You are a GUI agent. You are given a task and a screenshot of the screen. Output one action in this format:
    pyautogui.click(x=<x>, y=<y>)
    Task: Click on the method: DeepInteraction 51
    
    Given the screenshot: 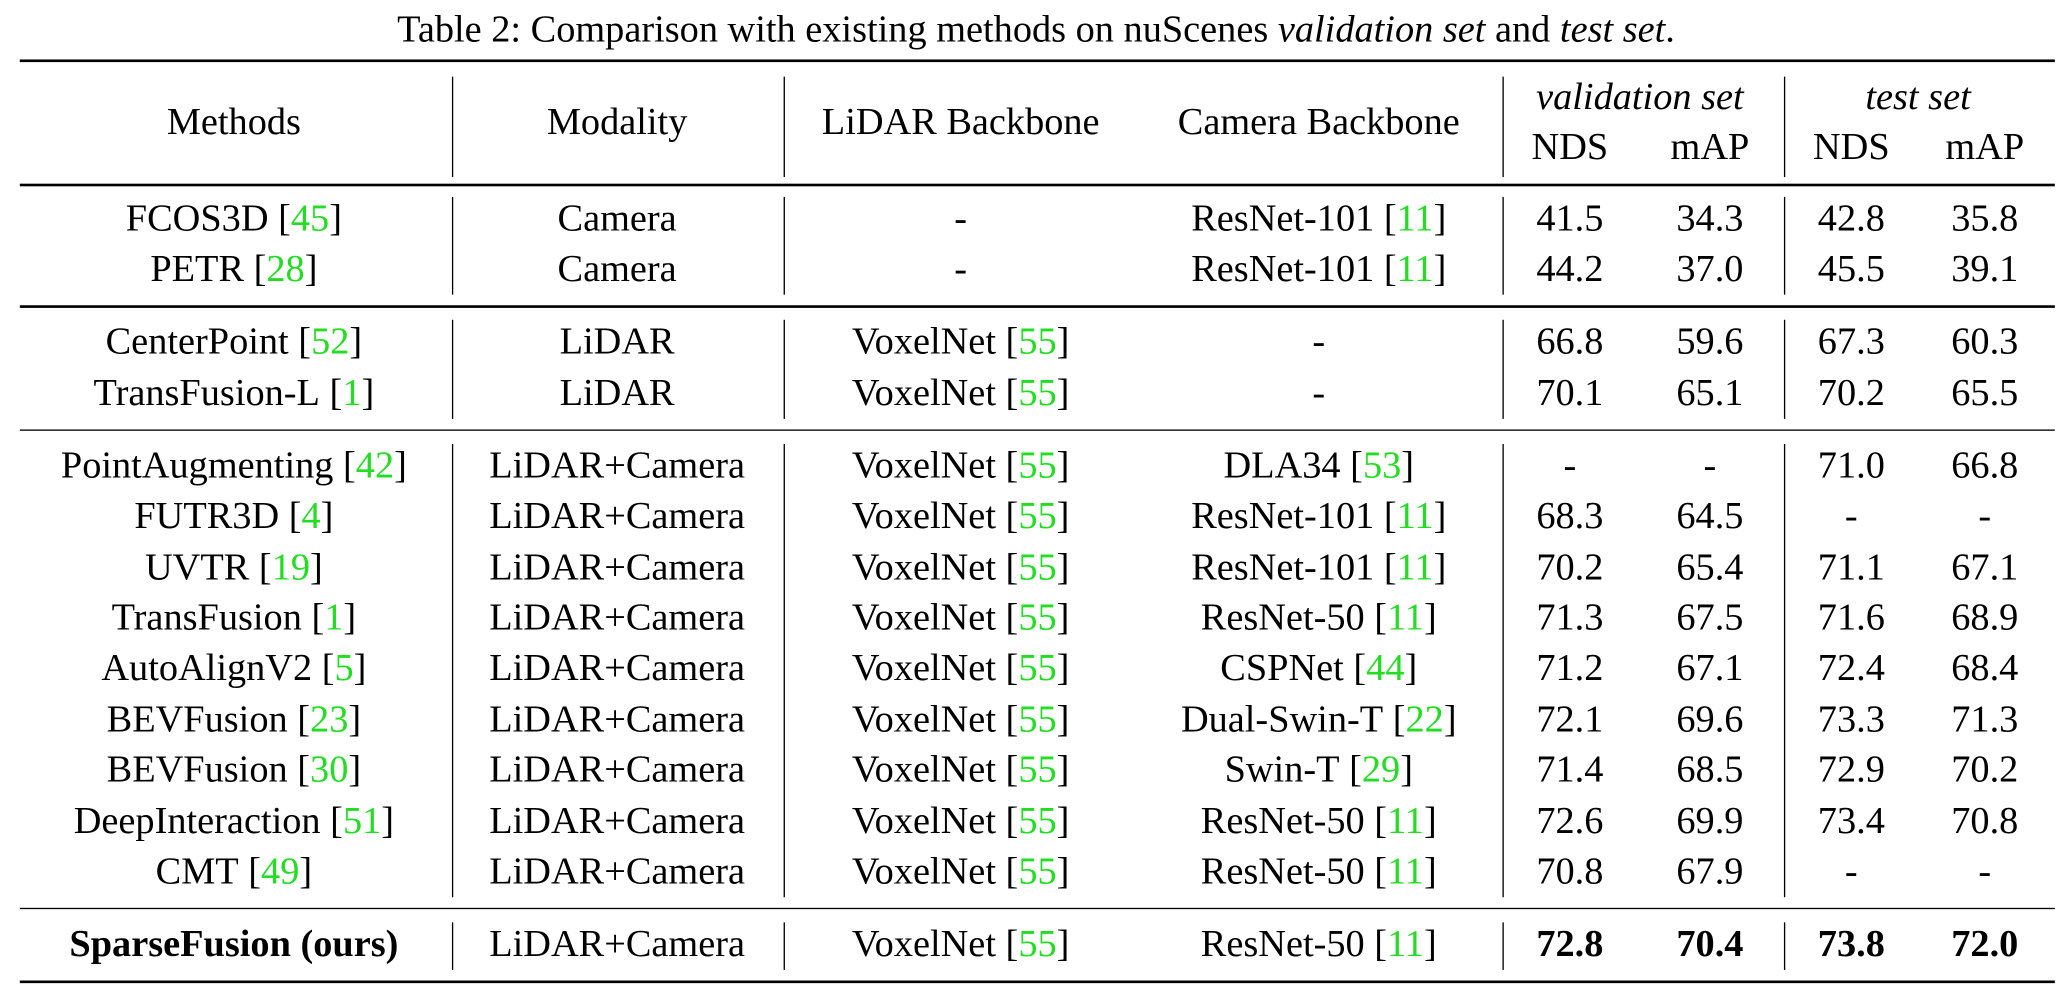 What is the action you would take?
    pyautogui.click(x=233, y=820)
    